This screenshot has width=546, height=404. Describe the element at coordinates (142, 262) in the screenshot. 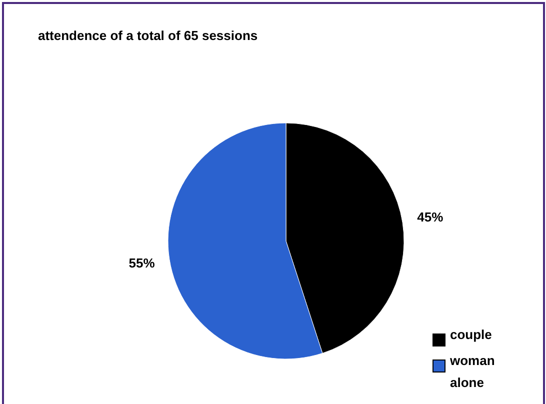

I see `data-label: 55%` at that location.